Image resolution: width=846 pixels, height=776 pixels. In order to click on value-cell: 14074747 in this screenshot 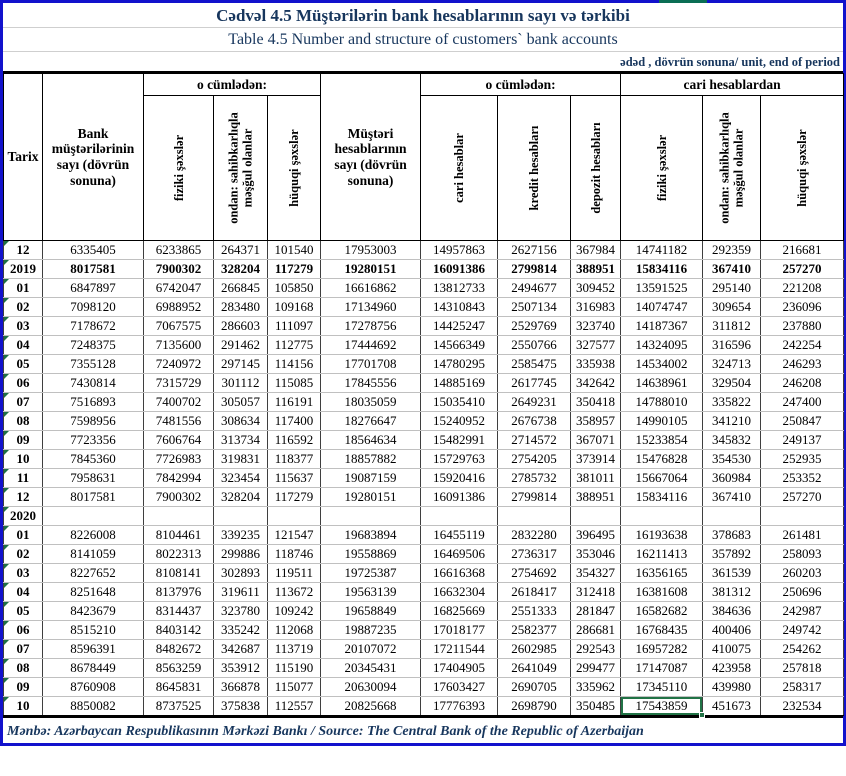, I will do `click(662, 307)`.